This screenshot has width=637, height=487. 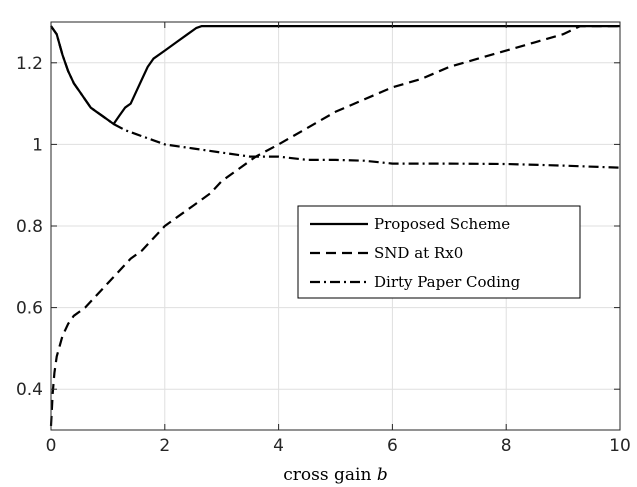 What do you see at coordinates (382, 475) in the screenshot?
I see `x-axis-label-symbol: b` at bounding box center [382, 475].